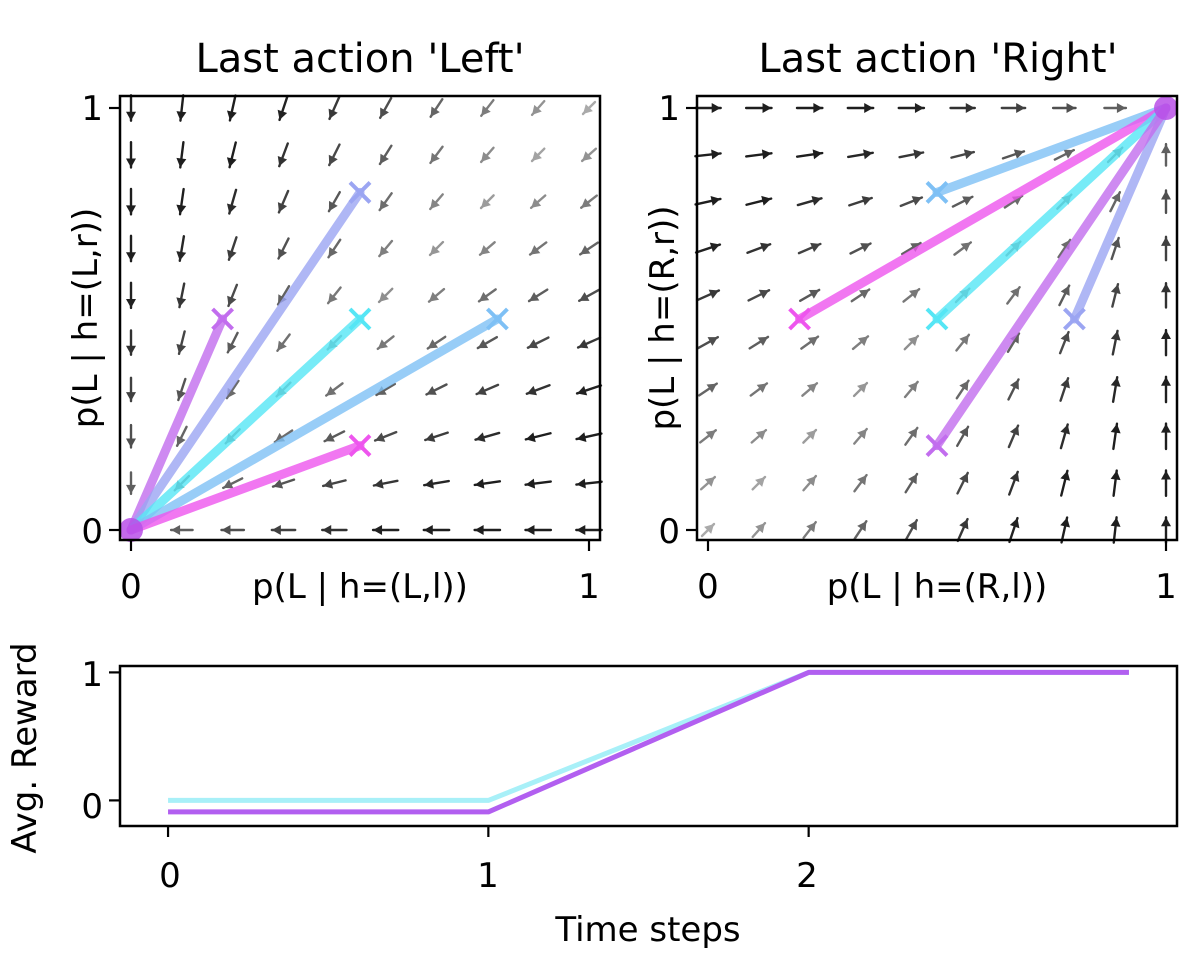 The image size is (1200, 960). I want to click on left-ylabel: p(L | h=(L,r)), so click(86, 318).